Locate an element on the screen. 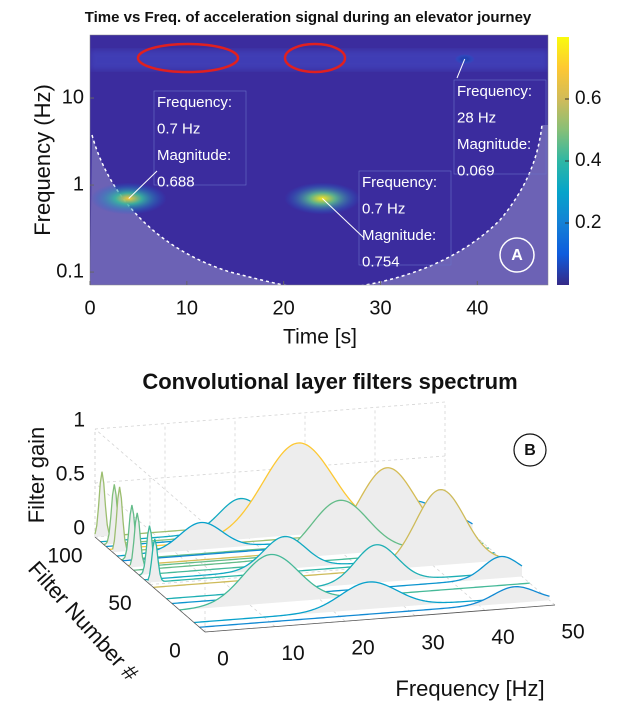 The width and height of the screenshot is (617, 715). datatip-text: 0.688 is located at coordinates (176, 181).